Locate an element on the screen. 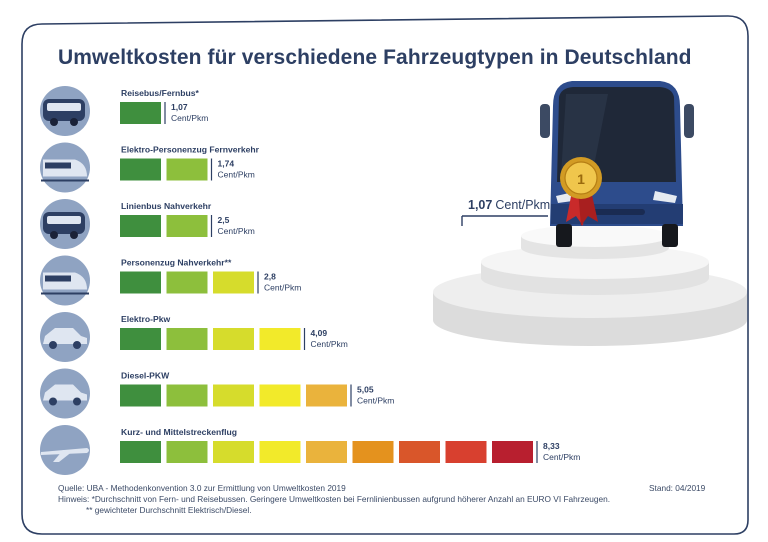 The width and height of the screenshot is (768, 542). winner-unit: Cent/Pkm is located at coordinates (522, 205).